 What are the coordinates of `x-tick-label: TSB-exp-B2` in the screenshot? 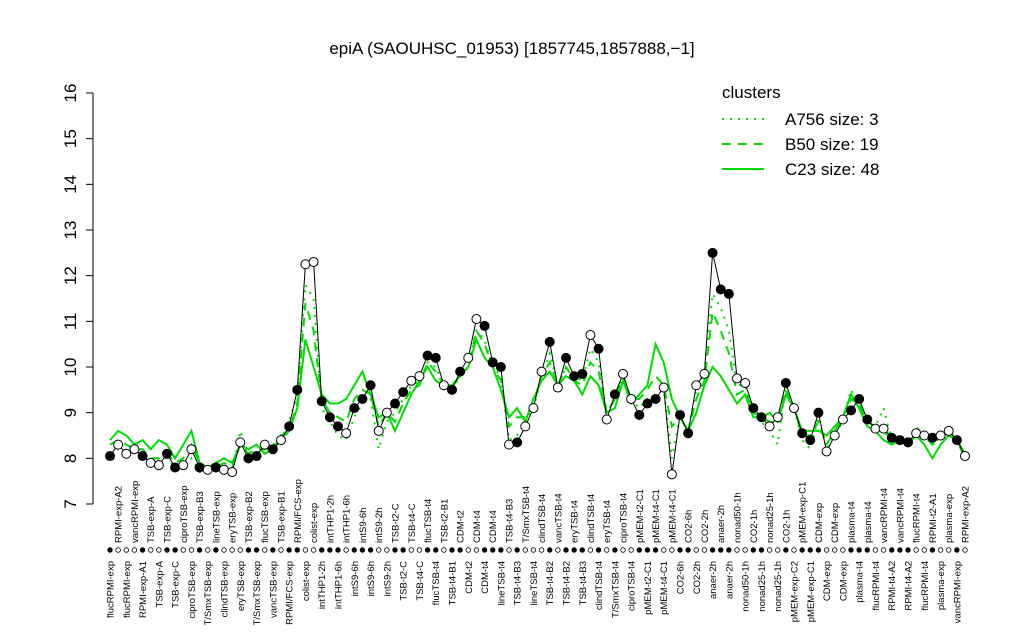 It's located at (249, 517).